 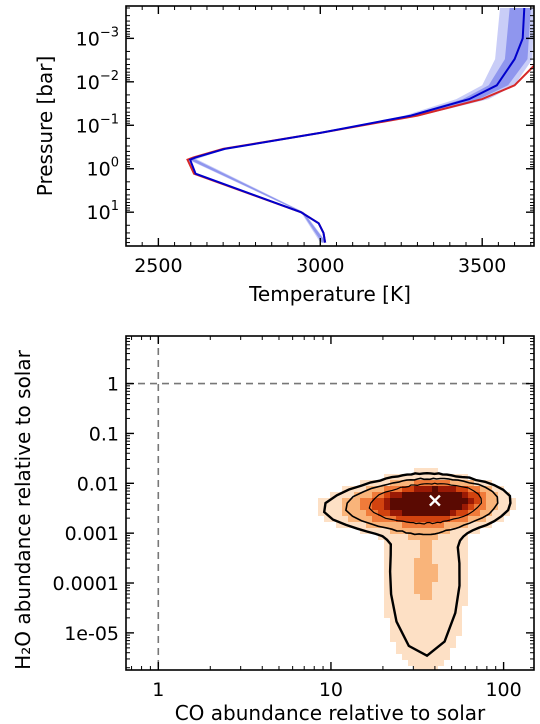 I want to click on abundance-y-tick-label: 0.001, so click(x=92, y=534).